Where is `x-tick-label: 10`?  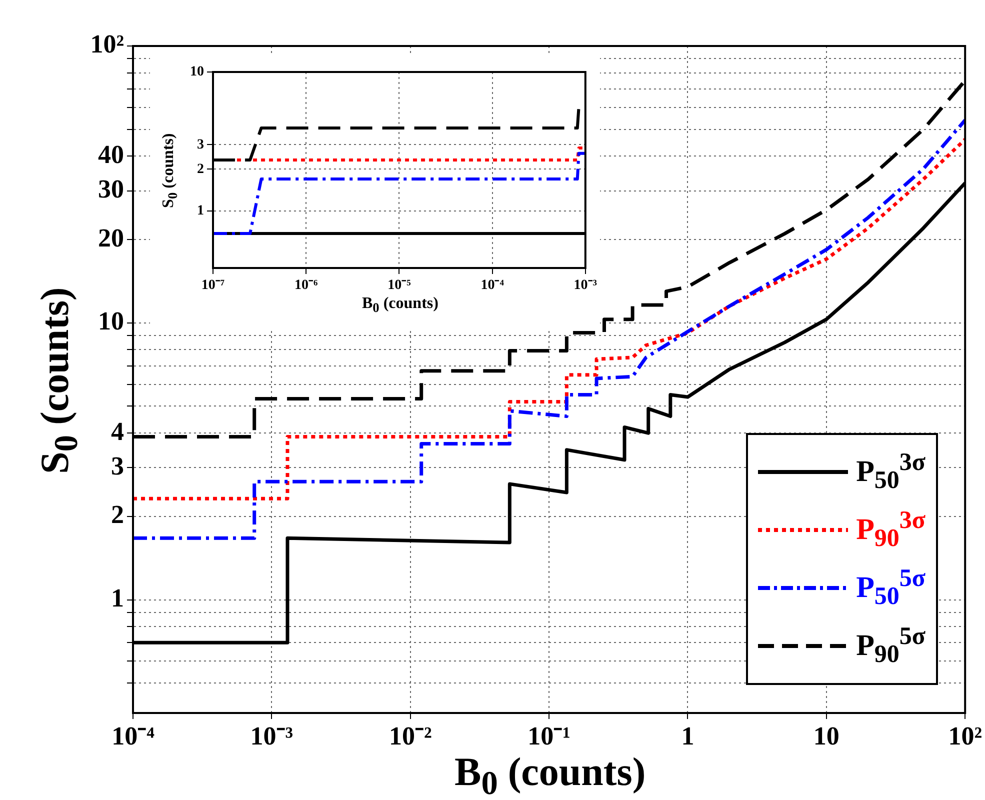
x-tick-label: 10 is located at coordinates (826, 735).